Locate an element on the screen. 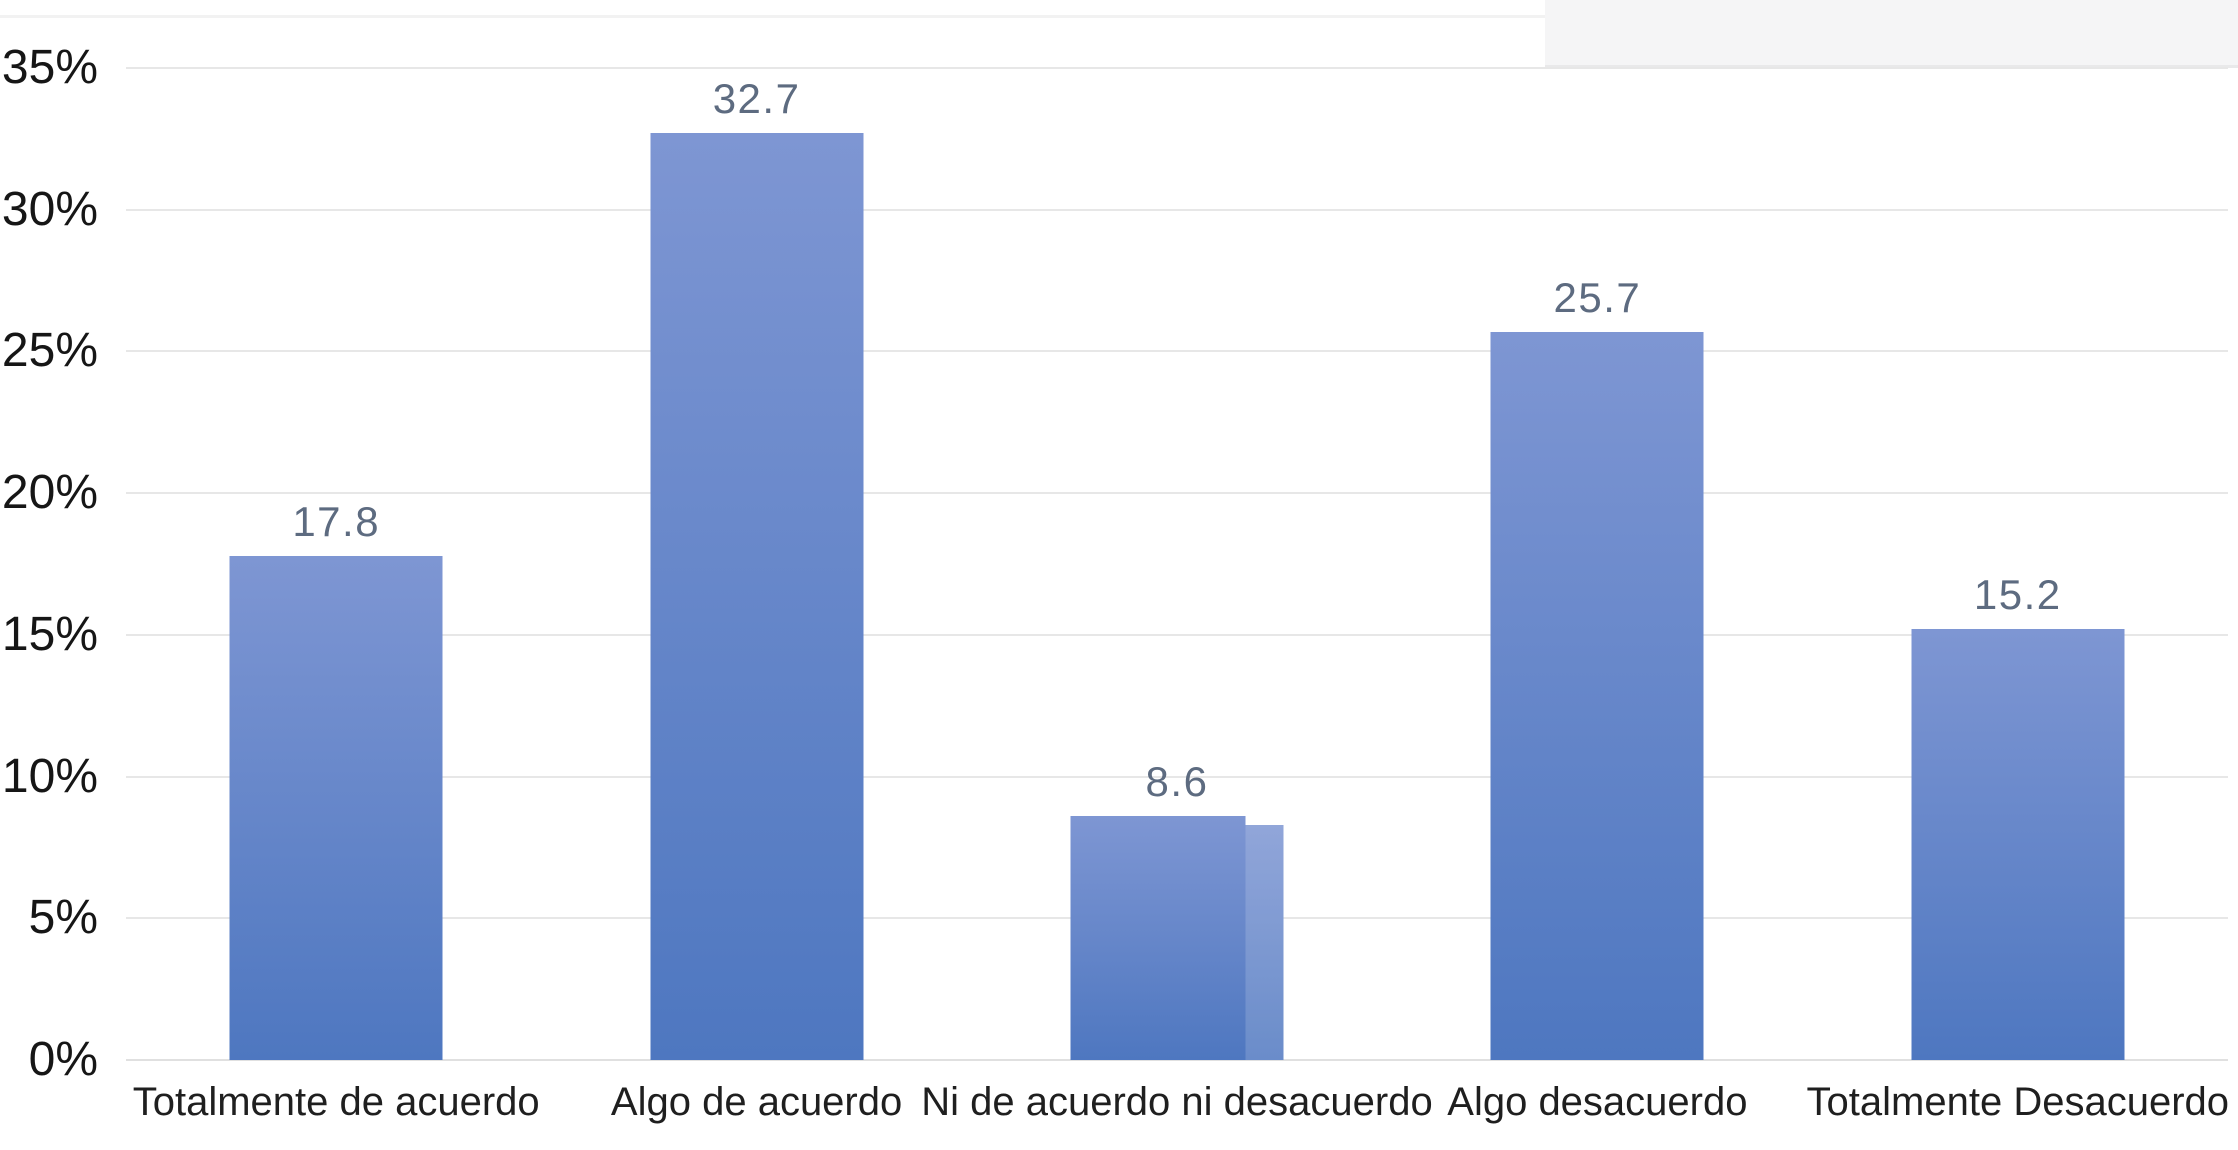  bar-step-tint is located at coordinates (1264, 942).